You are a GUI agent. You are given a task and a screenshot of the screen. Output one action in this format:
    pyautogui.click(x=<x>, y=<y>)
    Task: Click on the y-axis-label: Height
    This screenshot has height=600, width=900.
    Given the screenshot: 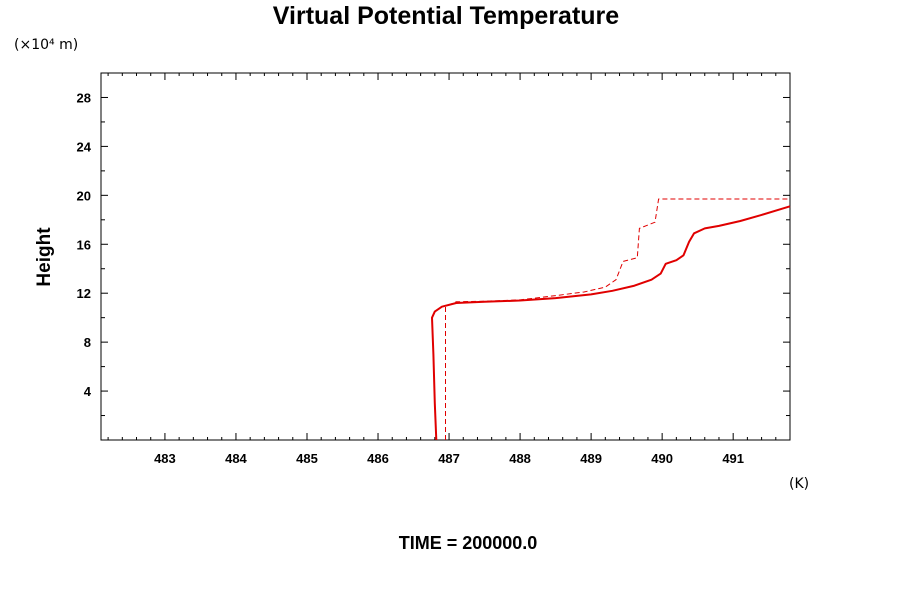 What is the action you would take?
    pyautogui.click(x=44, y=257)
    